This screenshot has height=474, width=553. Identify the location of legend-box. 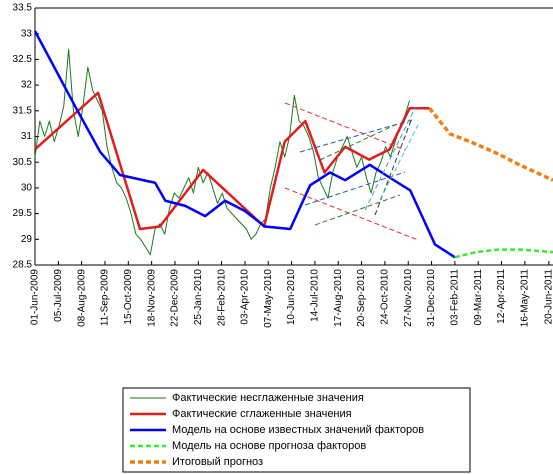
(296, 430).